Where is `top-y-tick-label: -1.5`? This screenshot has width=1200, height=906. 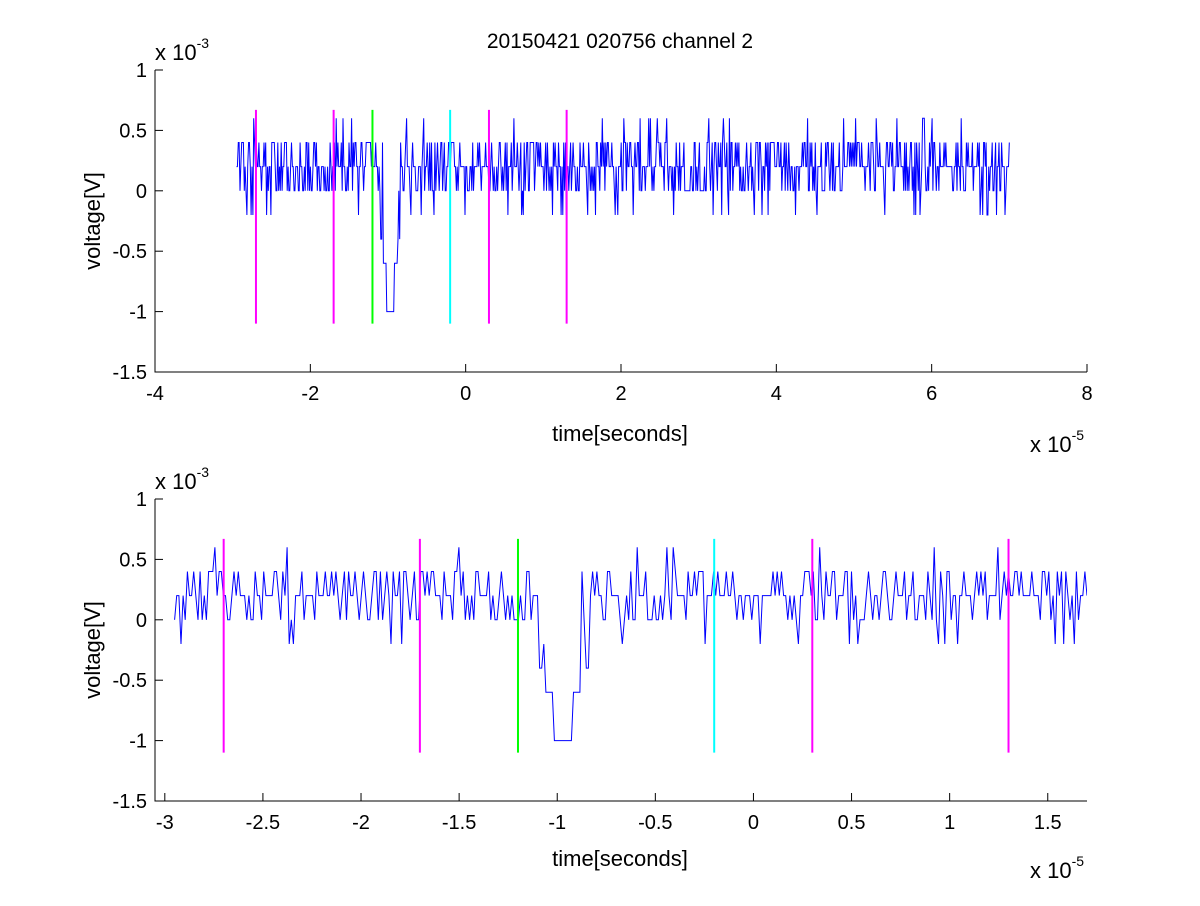
top-y-tick-label: -1.5 is located at coordinates (130, 373).